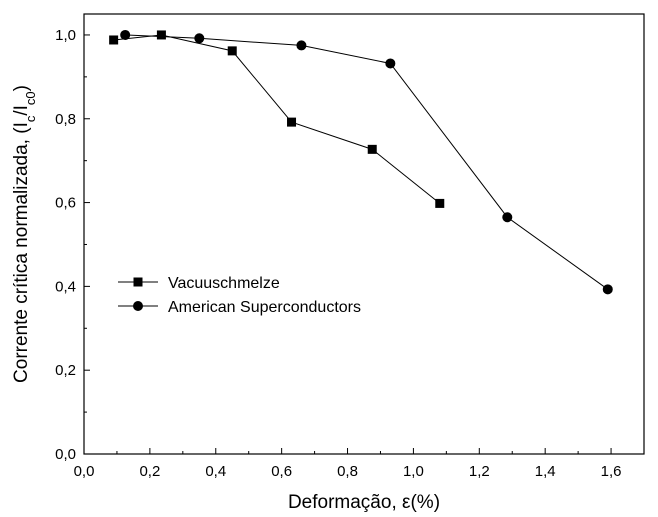 The image size is (658, 517). Describe the element at coordinates (364, 502) in the screenshot. I see `x-axis-label: Deformação, ε(%)` at that location.